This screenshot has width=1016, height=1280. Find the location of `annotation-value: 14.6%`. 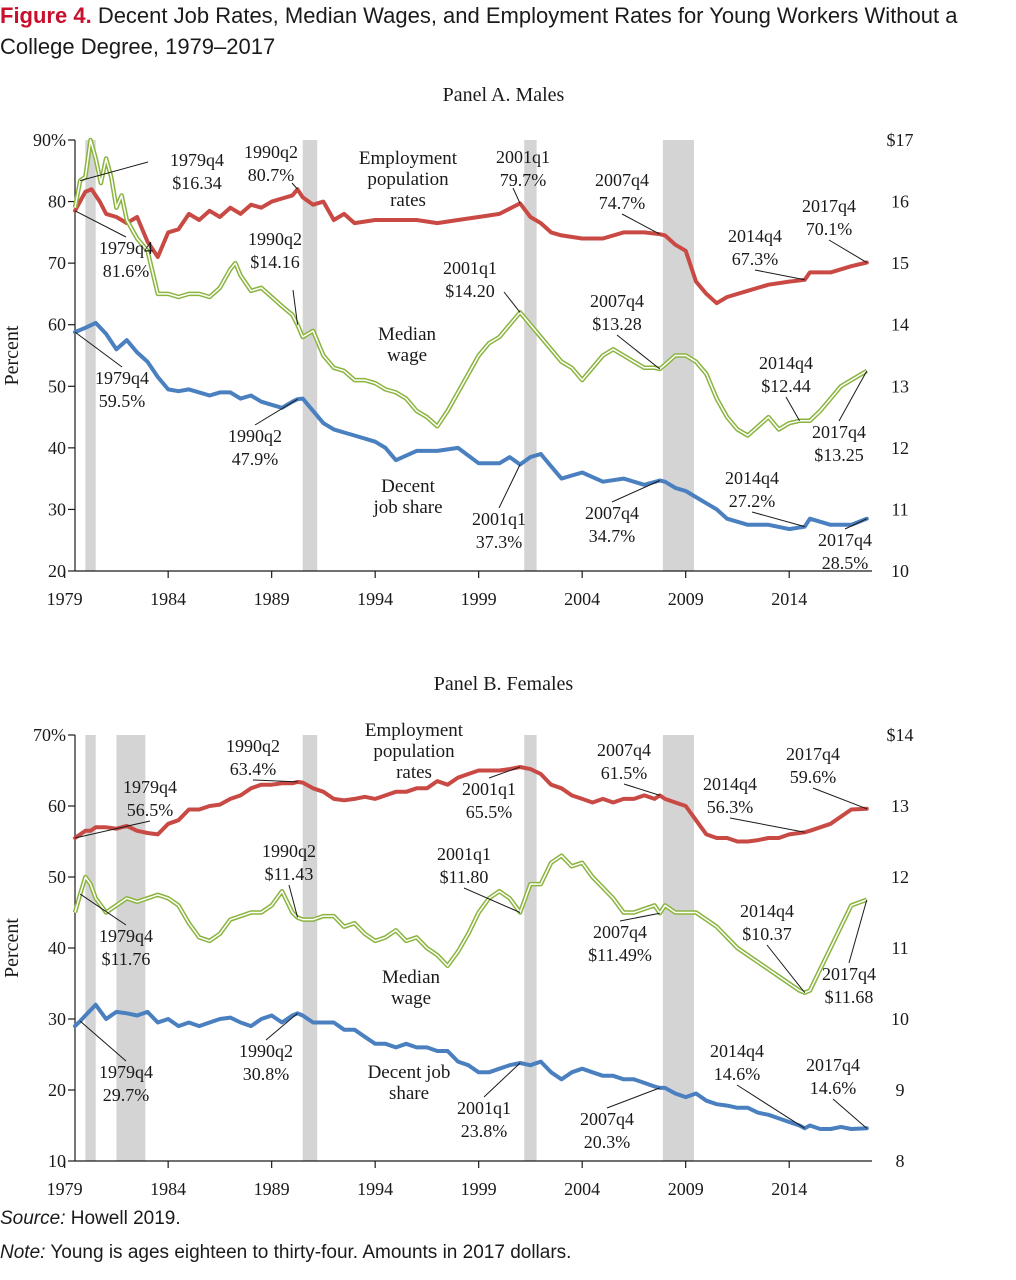

annotation-value: 14.6% is located at coordinates (737, 1074).